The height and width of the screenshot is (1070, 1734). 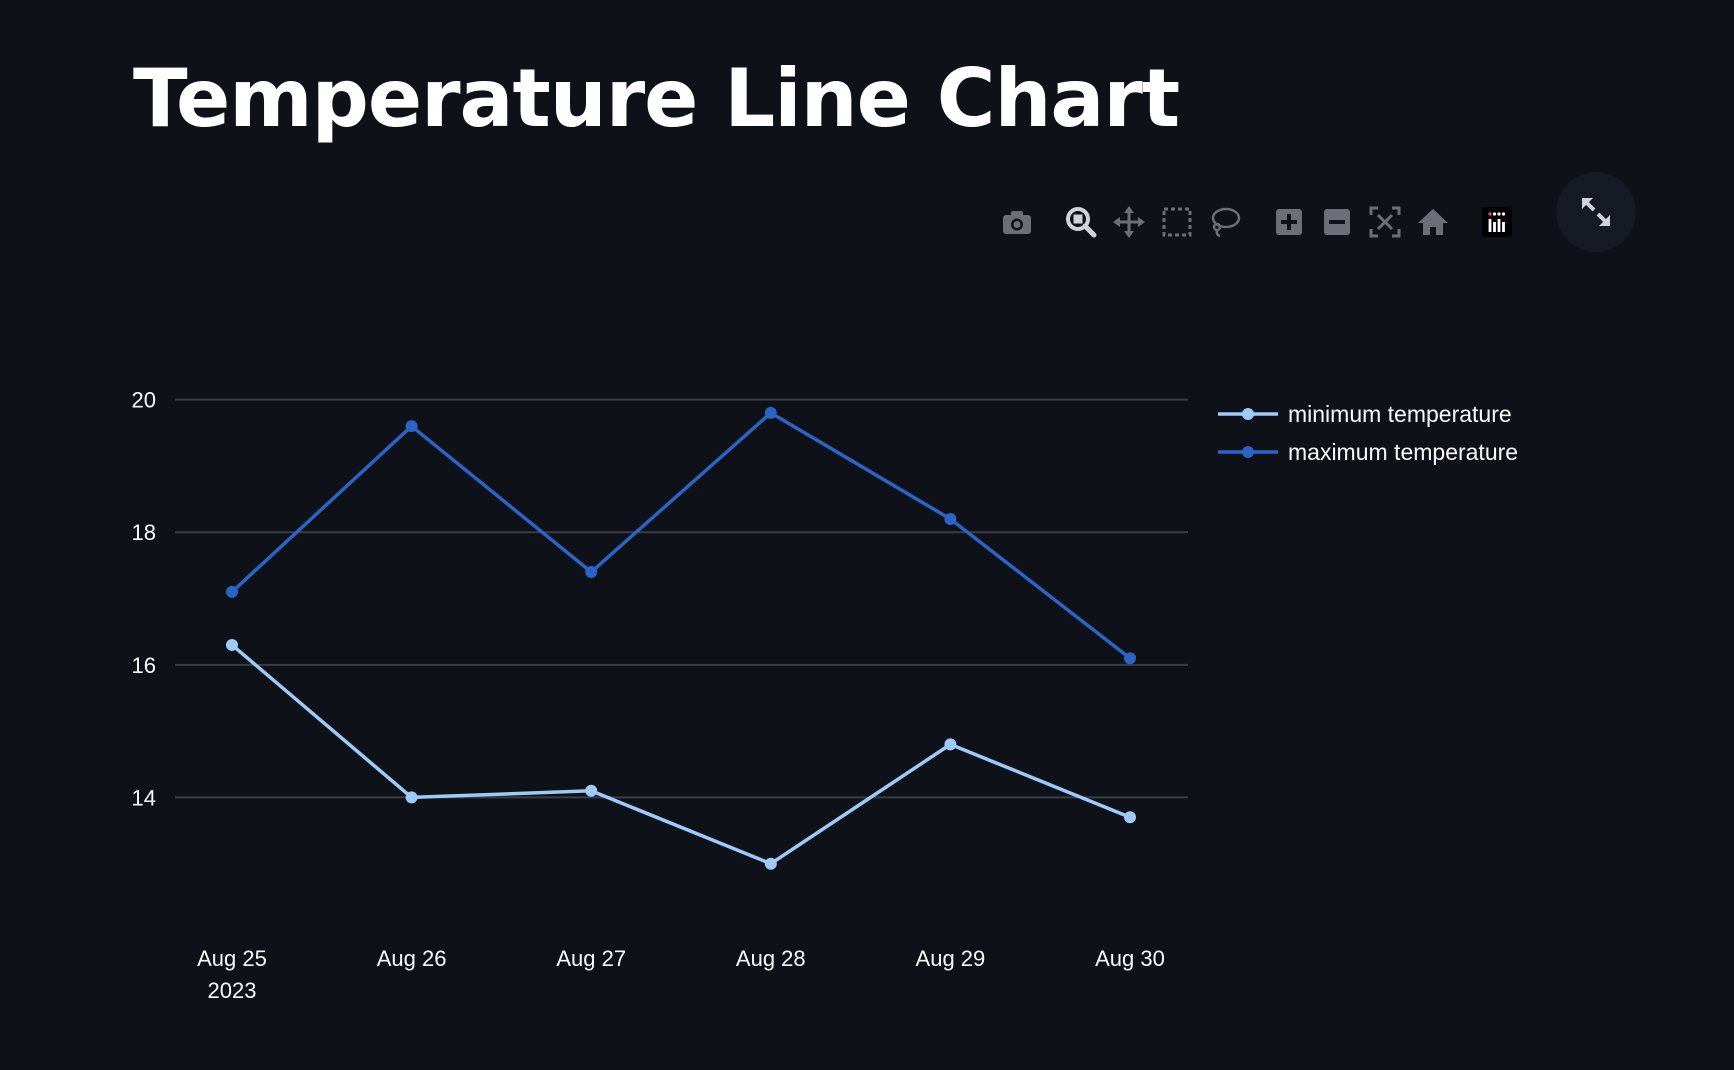 I want to click on x-tick-label: Aug 28, so click(x=771, y=958).